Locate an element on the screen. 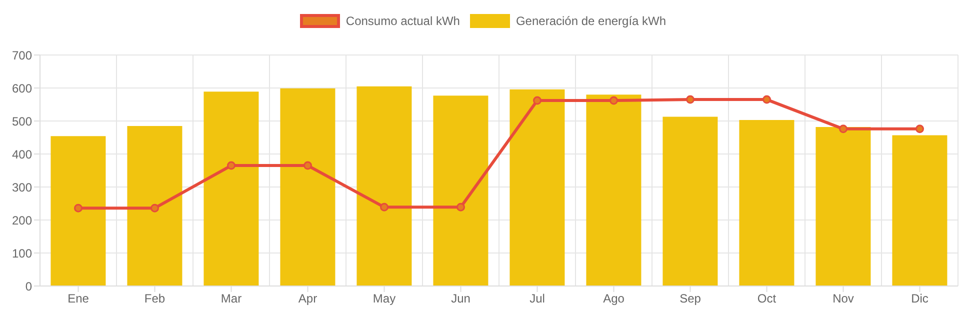 This screenshot has width=971, height=323. x-tick-label: Jun is located at coordinates (460, 299).